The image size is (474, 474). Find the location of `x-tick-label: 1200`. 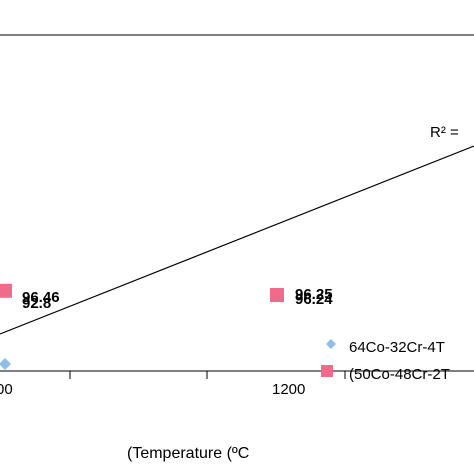

x-tick-label: 1200 is located at coordinates (288, 389).